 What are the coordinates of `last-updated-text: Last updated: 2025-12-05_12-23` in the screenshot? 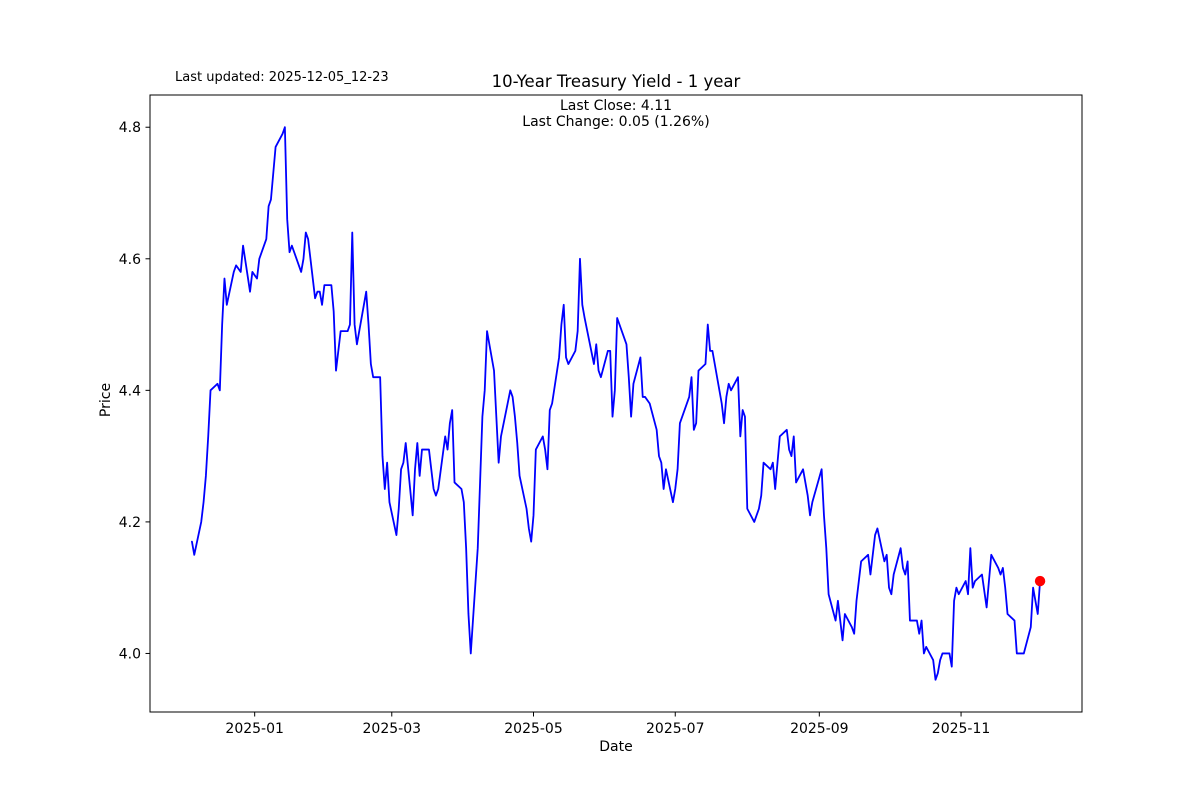 It's located at (282, 77).